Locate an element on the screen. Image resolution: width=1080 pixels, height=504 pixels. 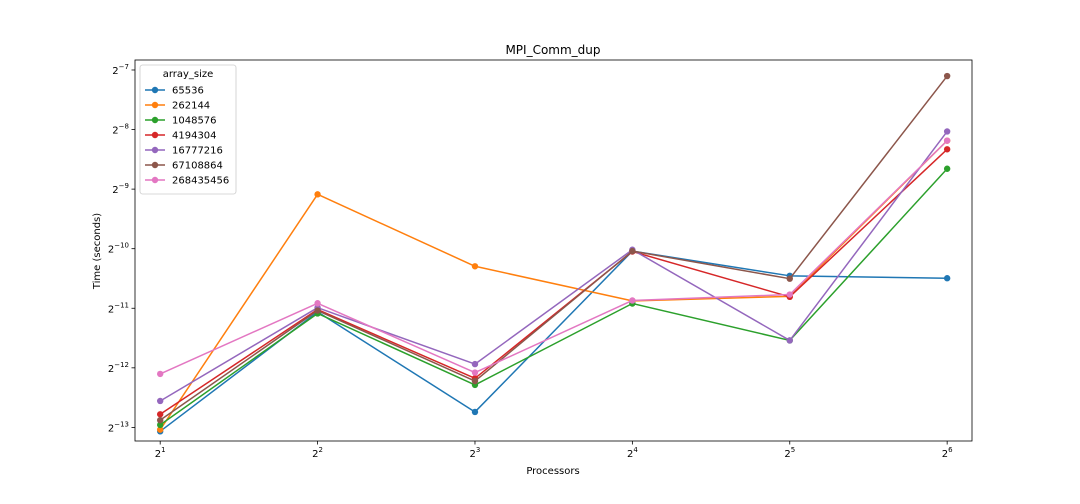
x-tick-label-5-exponent: 6 is located at coordinates (950, 450).